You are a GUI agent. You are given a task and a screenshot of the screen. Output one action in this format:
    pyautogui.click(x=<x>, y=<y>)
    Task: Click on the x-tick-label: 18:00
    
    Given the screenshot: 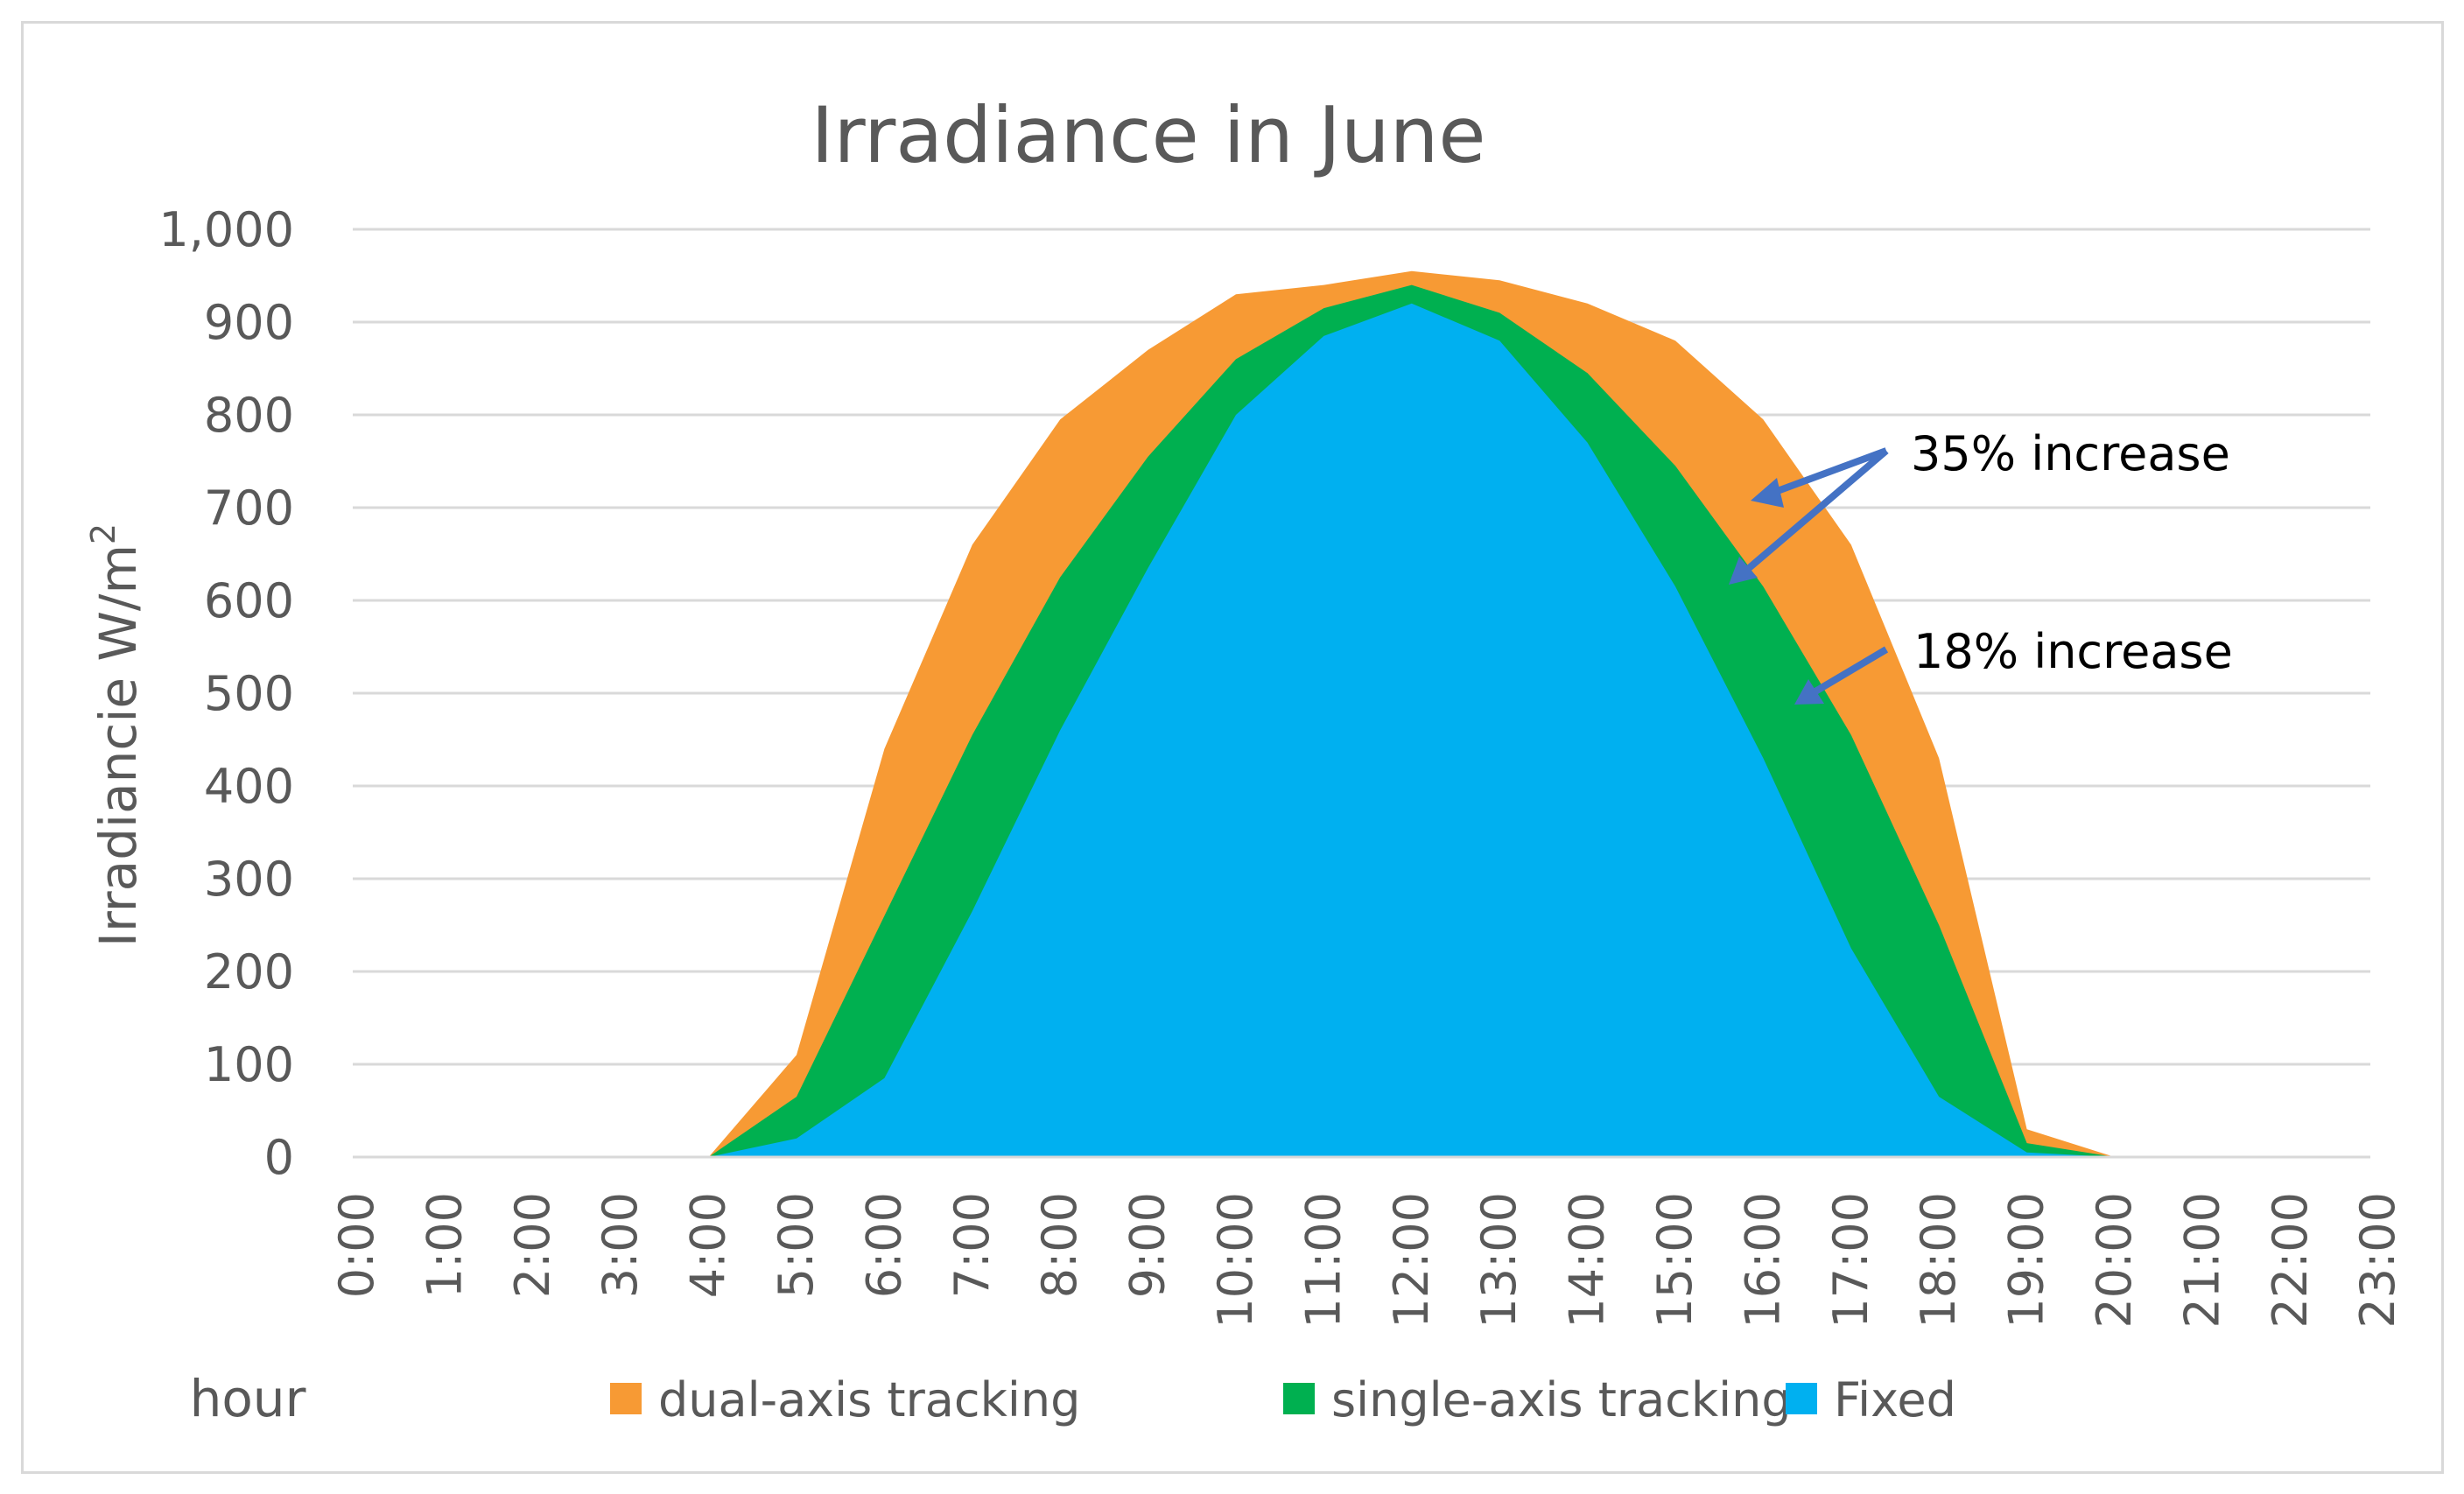 What is the action you would take?
    pyautogui.click(x=1938, y=1260)
    